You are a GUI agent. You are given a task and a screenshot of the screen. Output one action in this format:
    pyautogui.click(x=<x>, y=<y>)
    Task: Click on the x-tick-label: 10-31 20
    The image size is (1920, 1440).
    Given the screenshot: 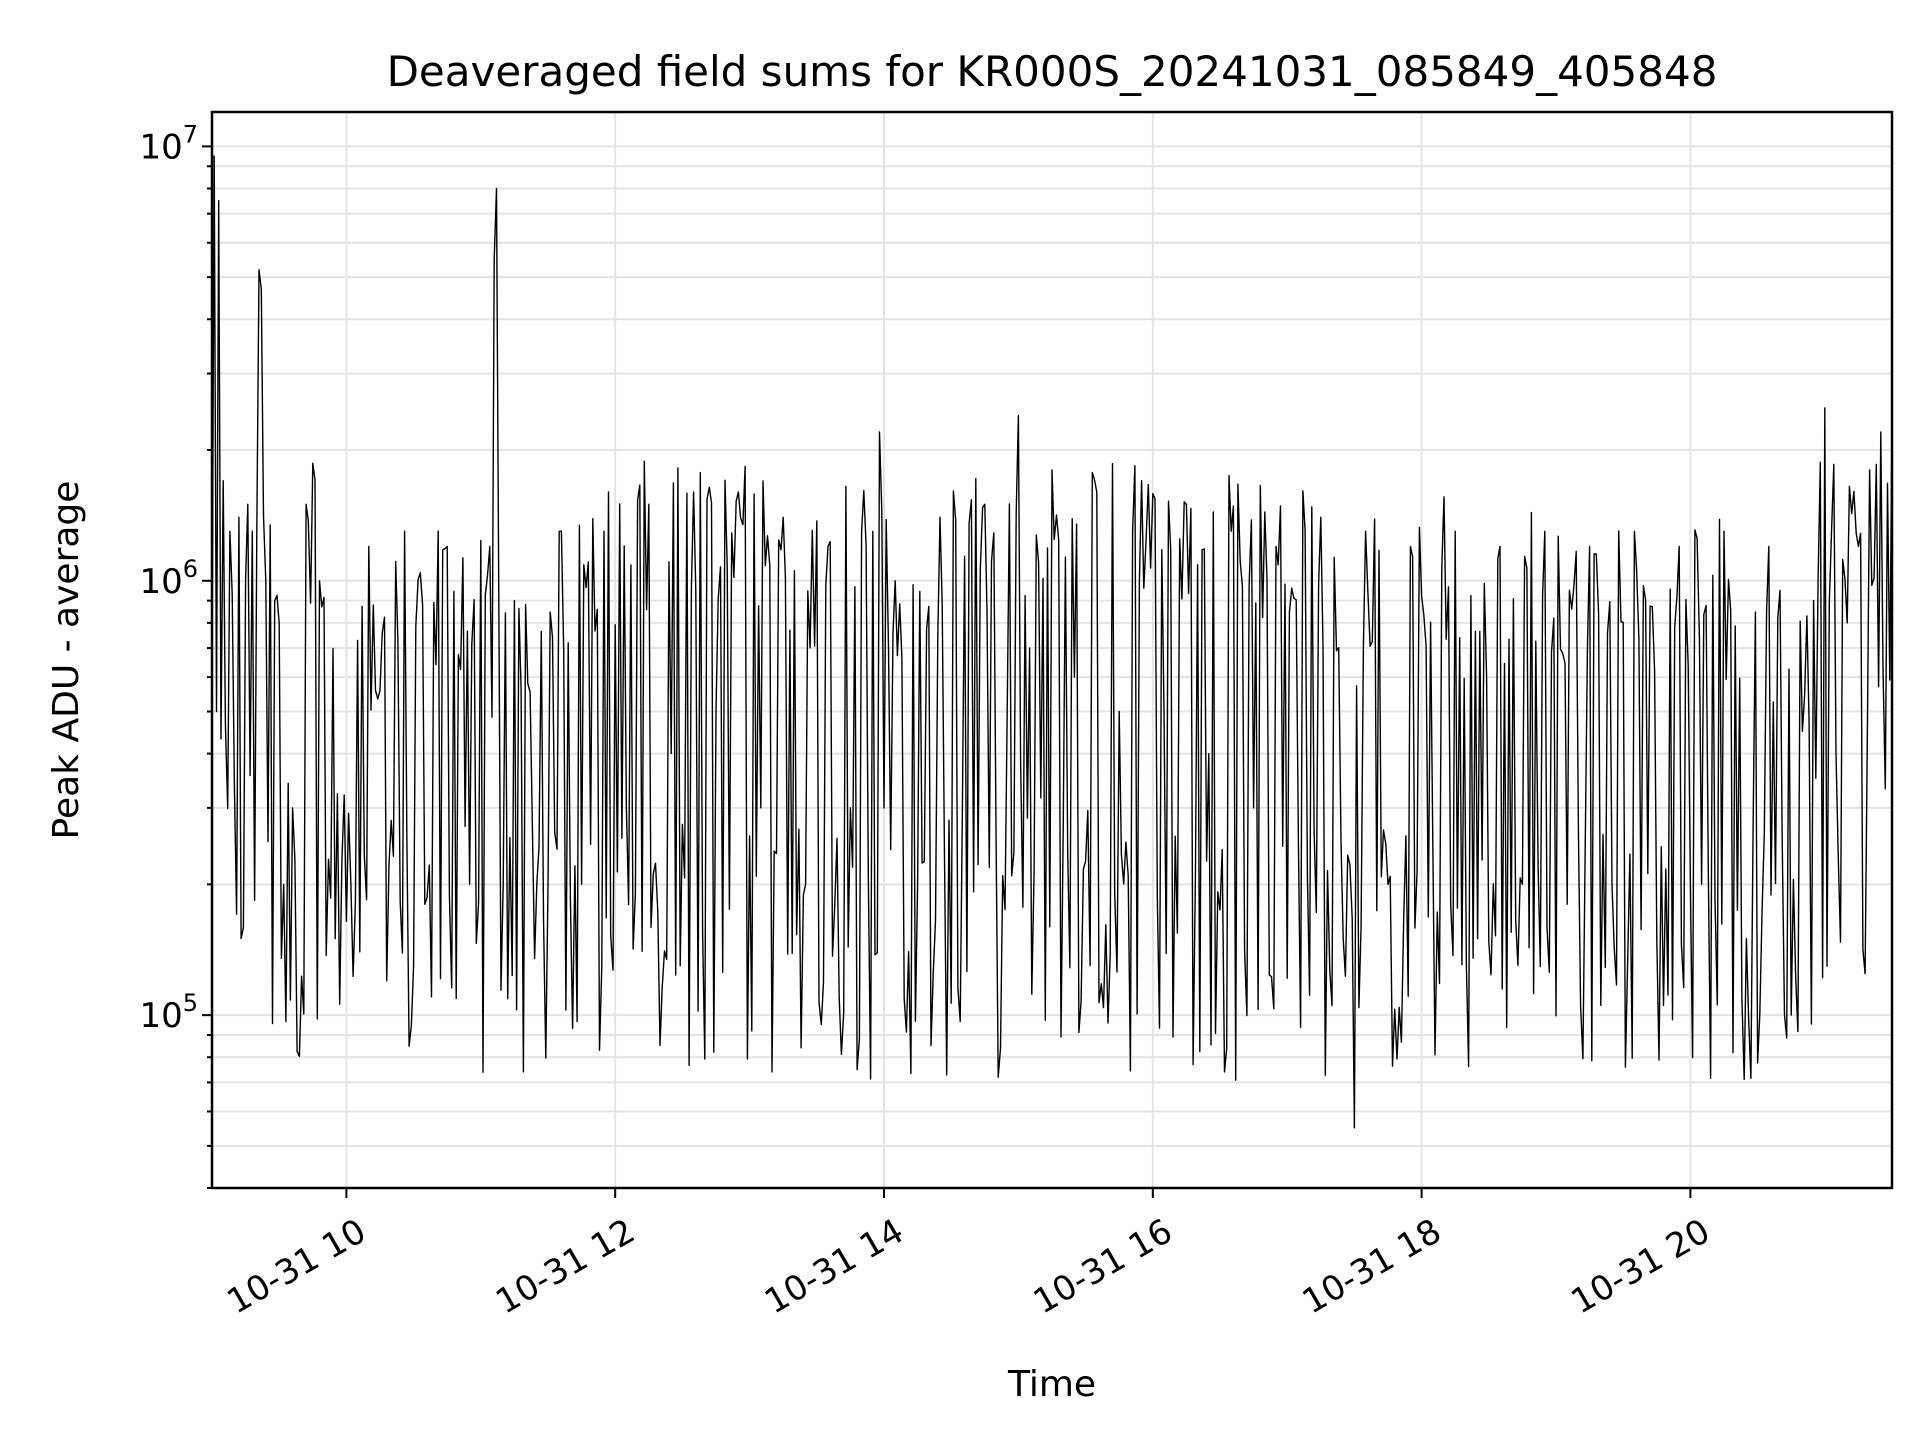 What is the action you would take?
    pyautogui.click(x=1641, y=1266)
    